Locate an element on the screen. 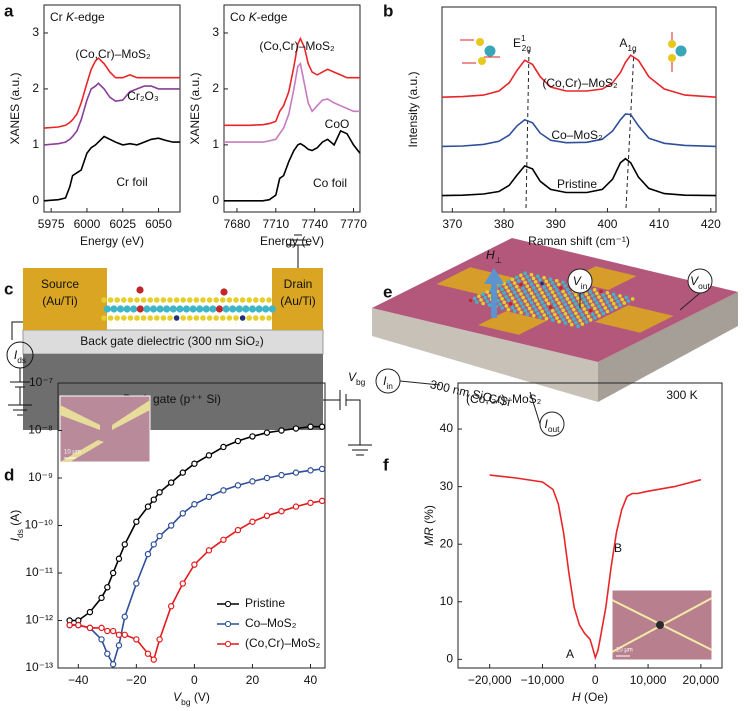 The width and height of the screenshot is (744, 711). lead is located at coordinates (420, 383).